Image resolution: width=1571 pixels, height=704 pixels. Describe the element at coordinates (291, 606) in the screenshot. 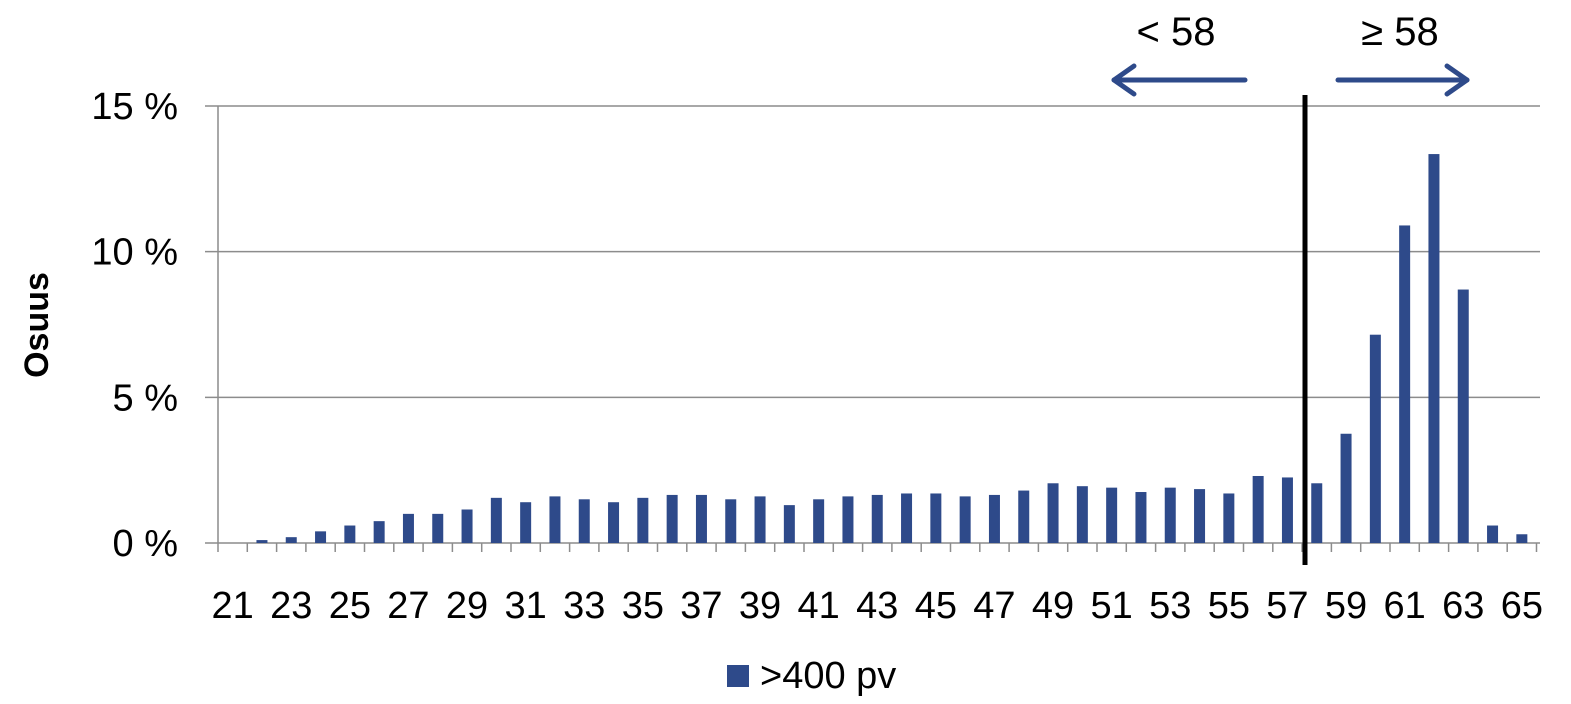

I see `x-tick-label: 23` at that location.